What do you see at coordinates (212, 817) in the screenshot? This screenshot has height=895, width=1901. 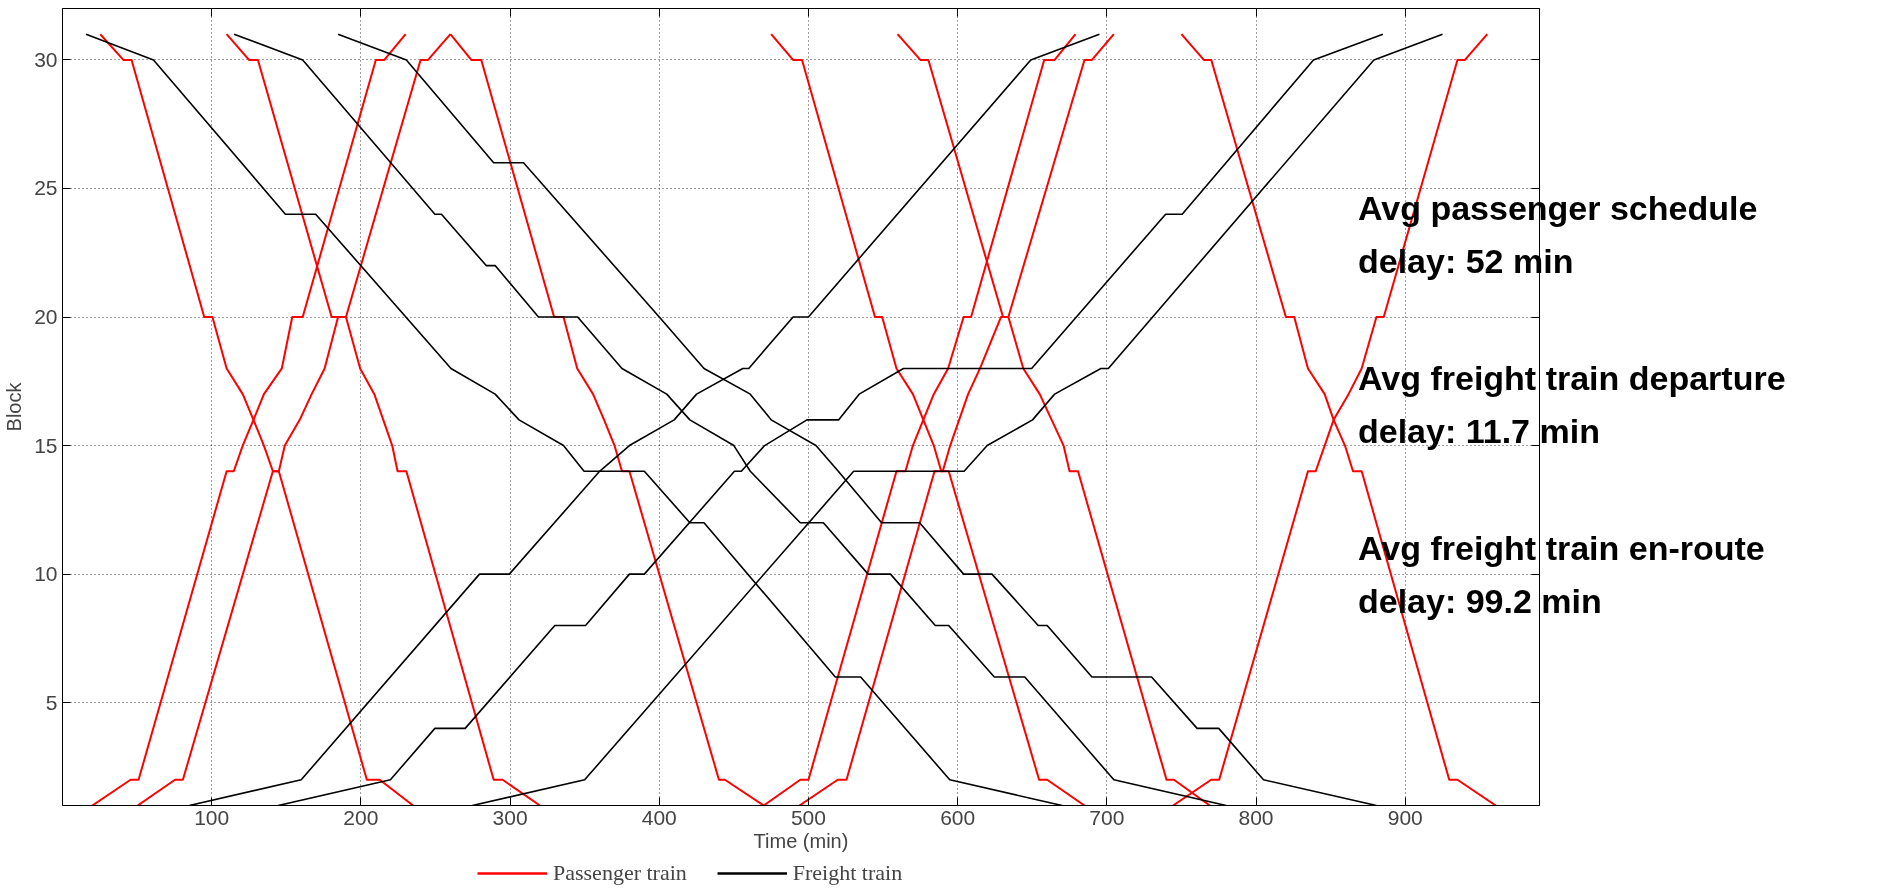 I see `x-tick-label: 100` at bounding box center [212, 817].